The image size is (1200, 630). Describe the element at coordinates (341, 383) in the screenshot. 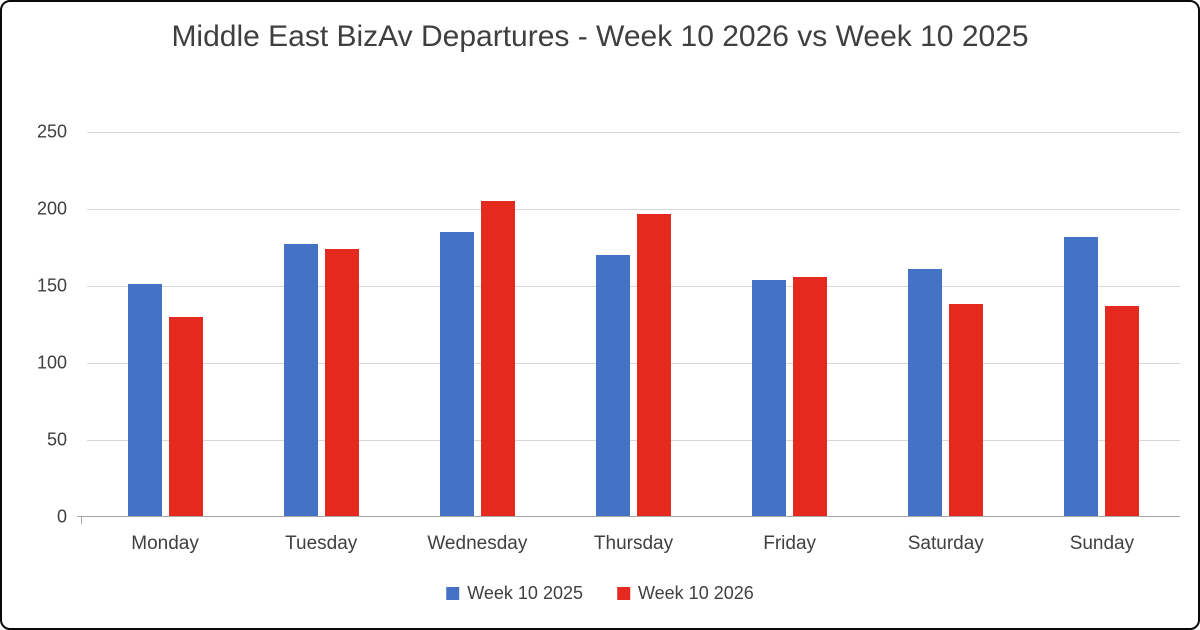

I see `bar-week-10-2026-tuesday` at that location.